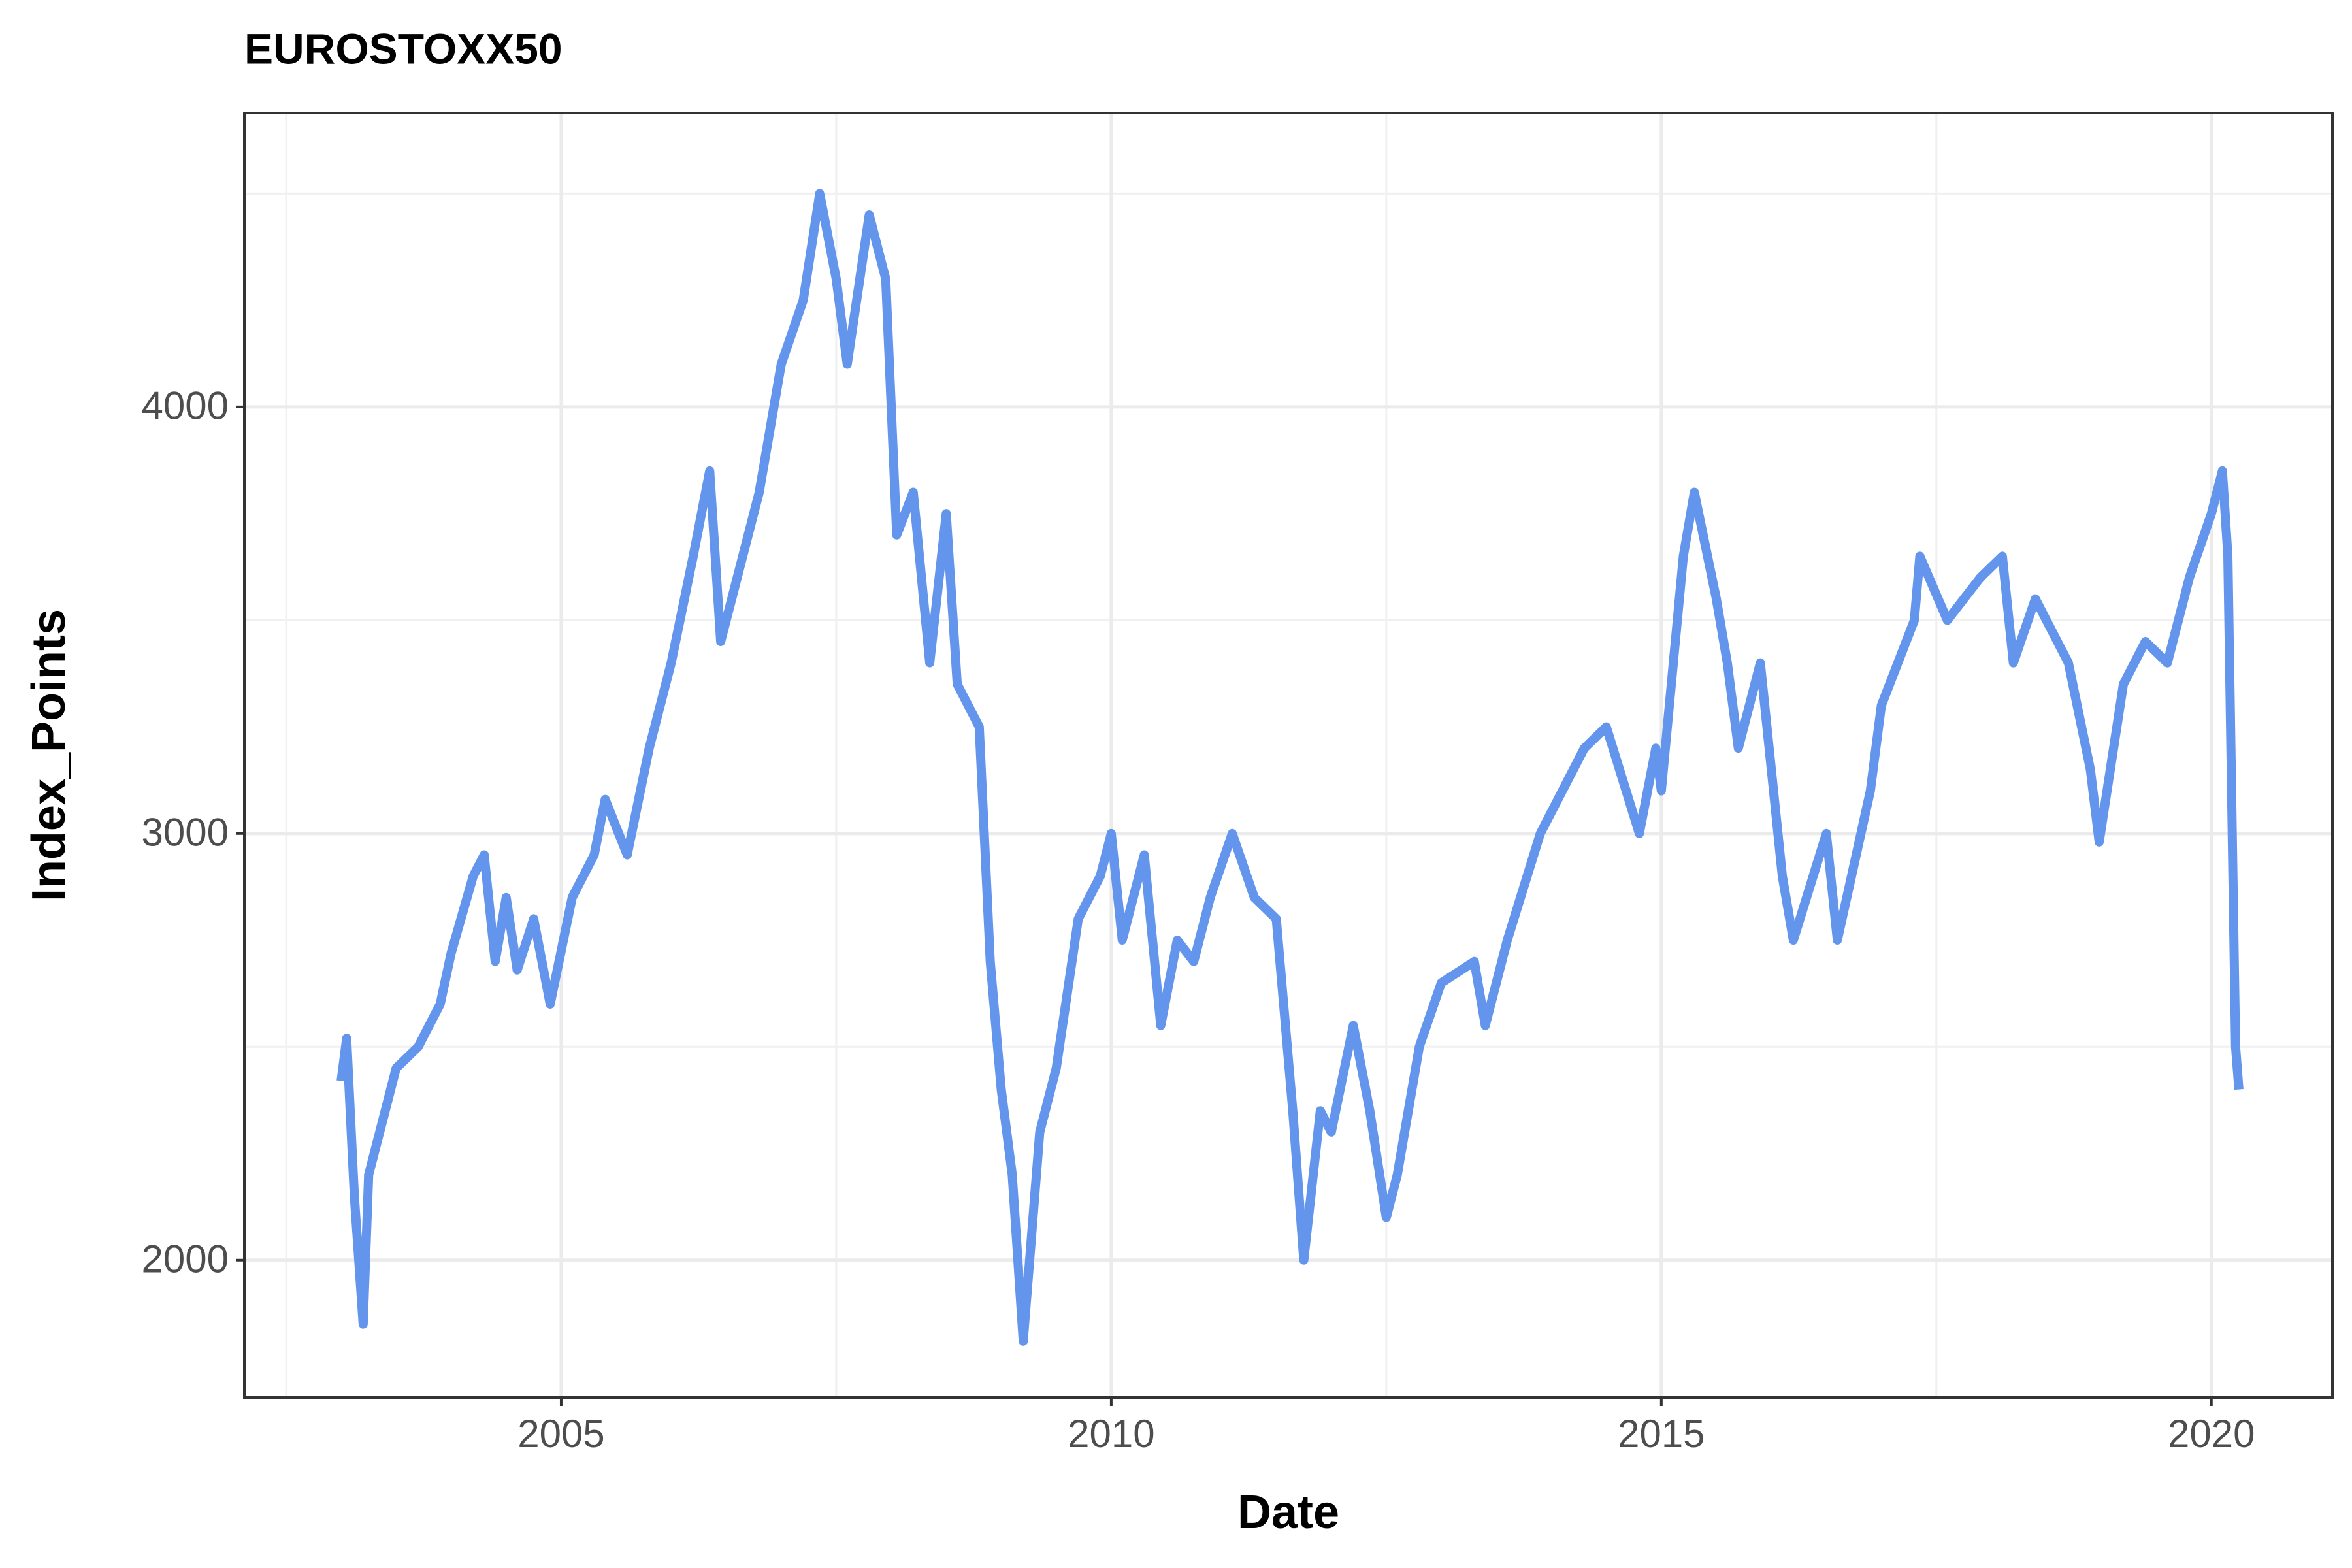 The width and height of the screenshot is (2352, 1568). What do you see at coordinates (1111, 1434) in the screenshot?
I see `x-tick-label: 2010` at bounding box center [1111, 1434].